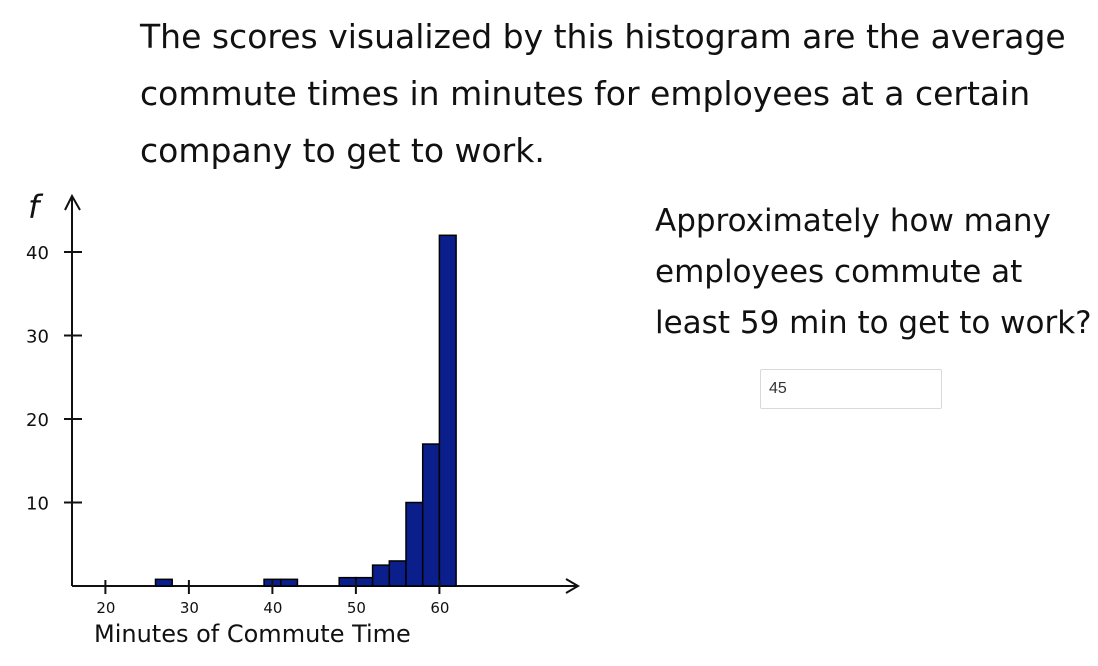 Image resolution: width=1098 pixels, height=666 pixels. Describe the element at coordinates (305, 410) in the screenshot. I see `bars` at that location.